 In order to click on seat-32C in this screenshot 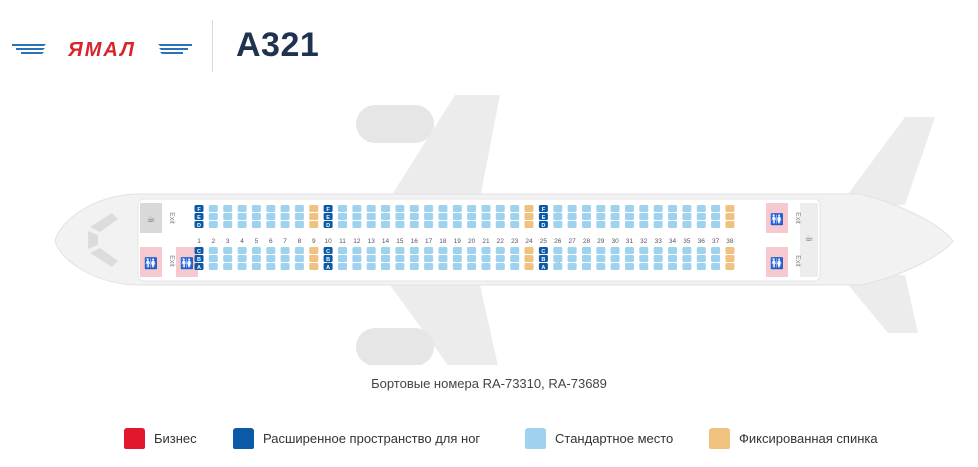, I will do `click(644, 250)`.